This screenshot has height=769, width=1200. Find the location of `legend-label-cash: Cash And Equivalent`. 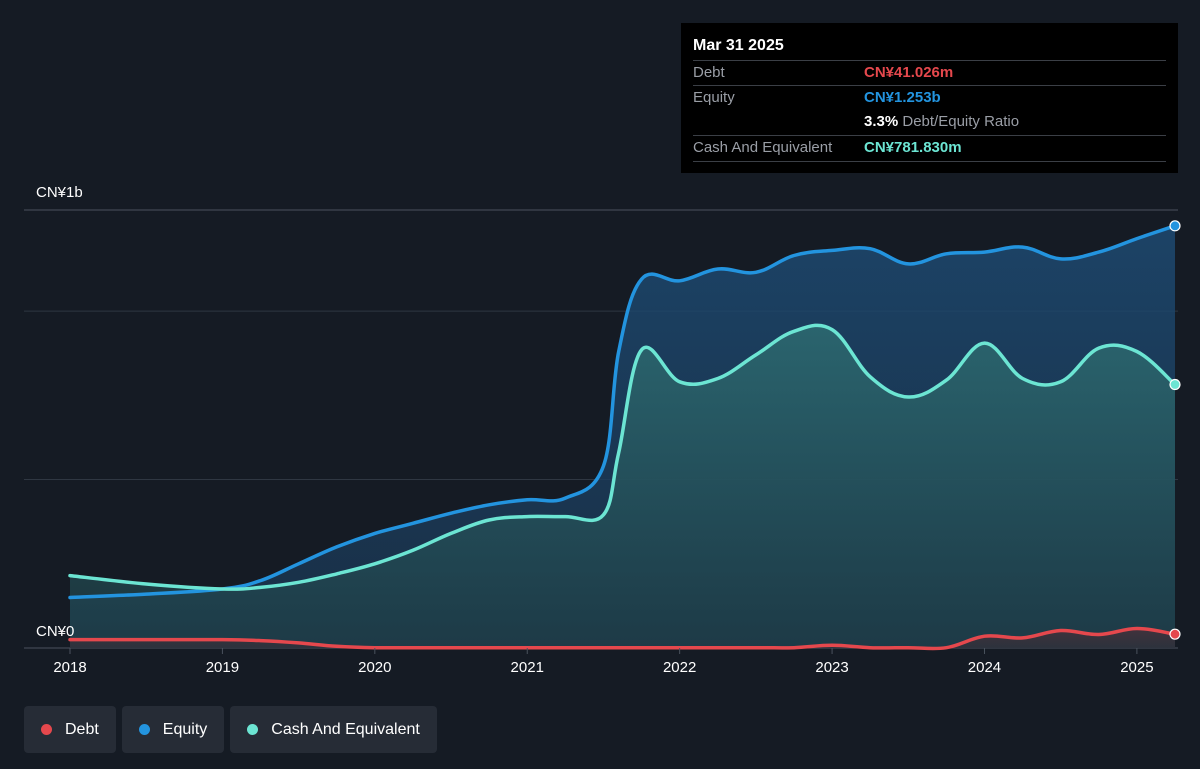

legend-label-cash: Cash And Equivalent is located at coordinates (345, 729).